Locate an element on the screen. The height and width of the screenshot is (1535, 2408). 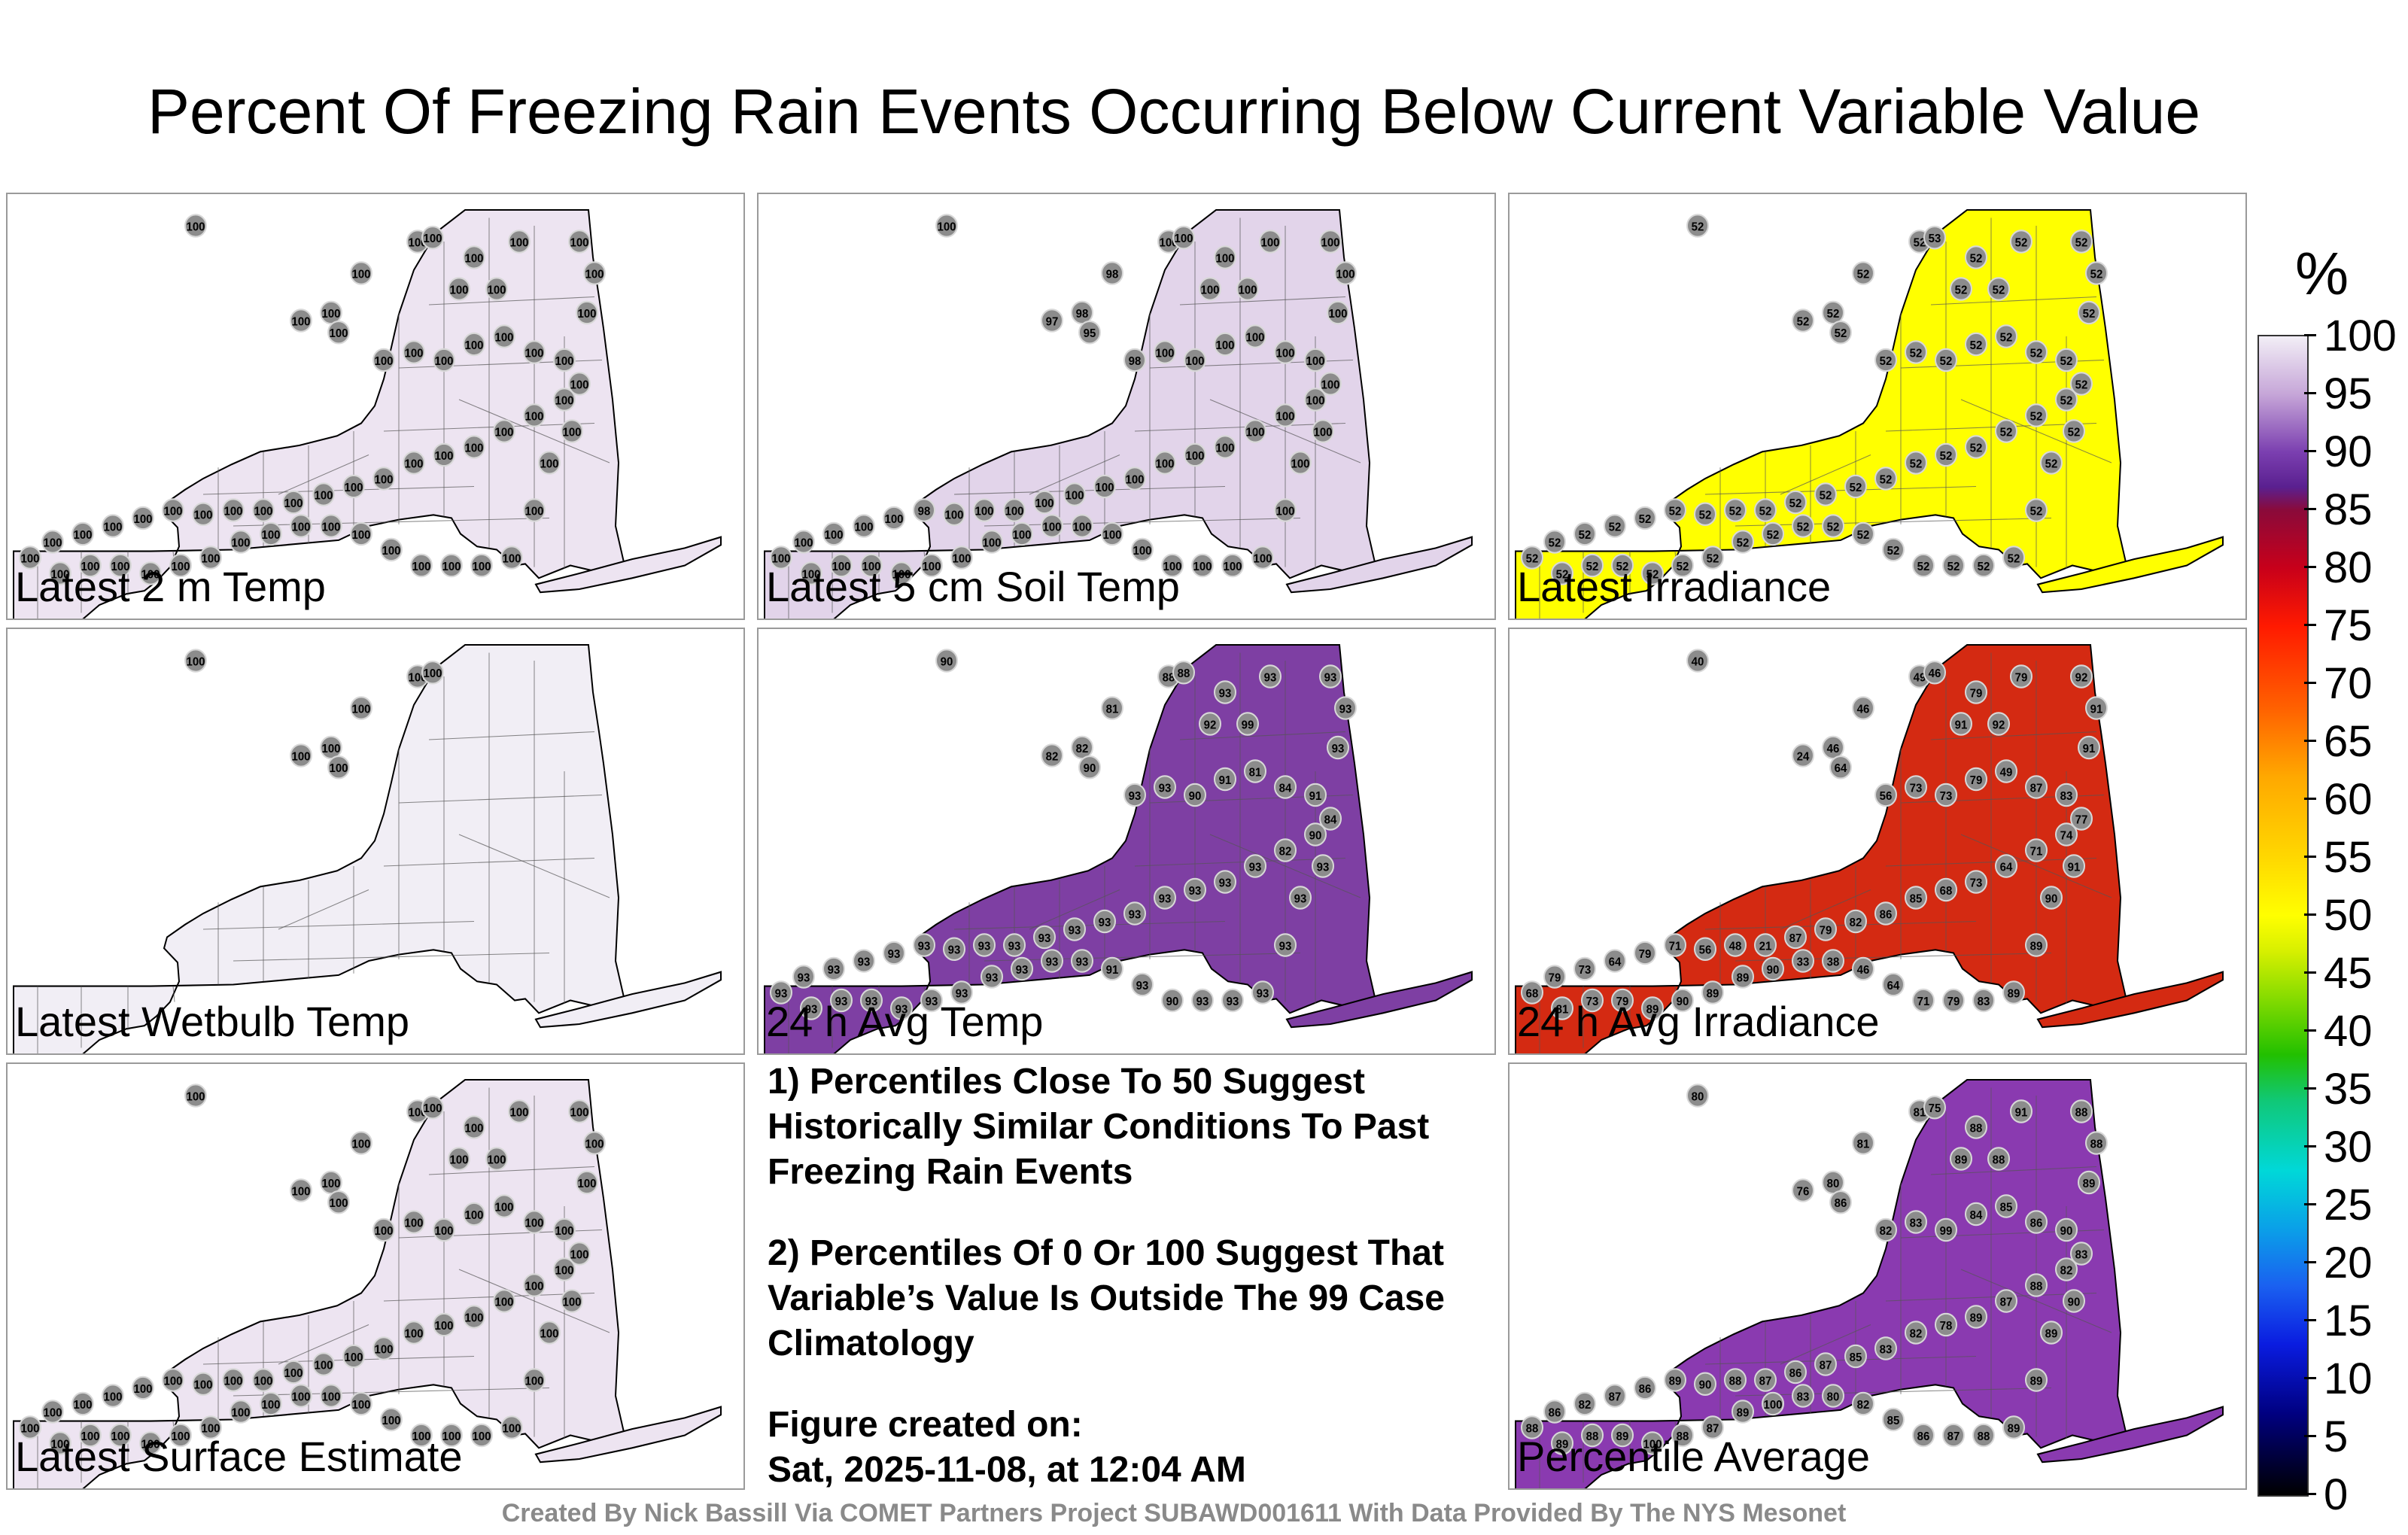
station-value: 90 is located at coordinates (1683, 1001).